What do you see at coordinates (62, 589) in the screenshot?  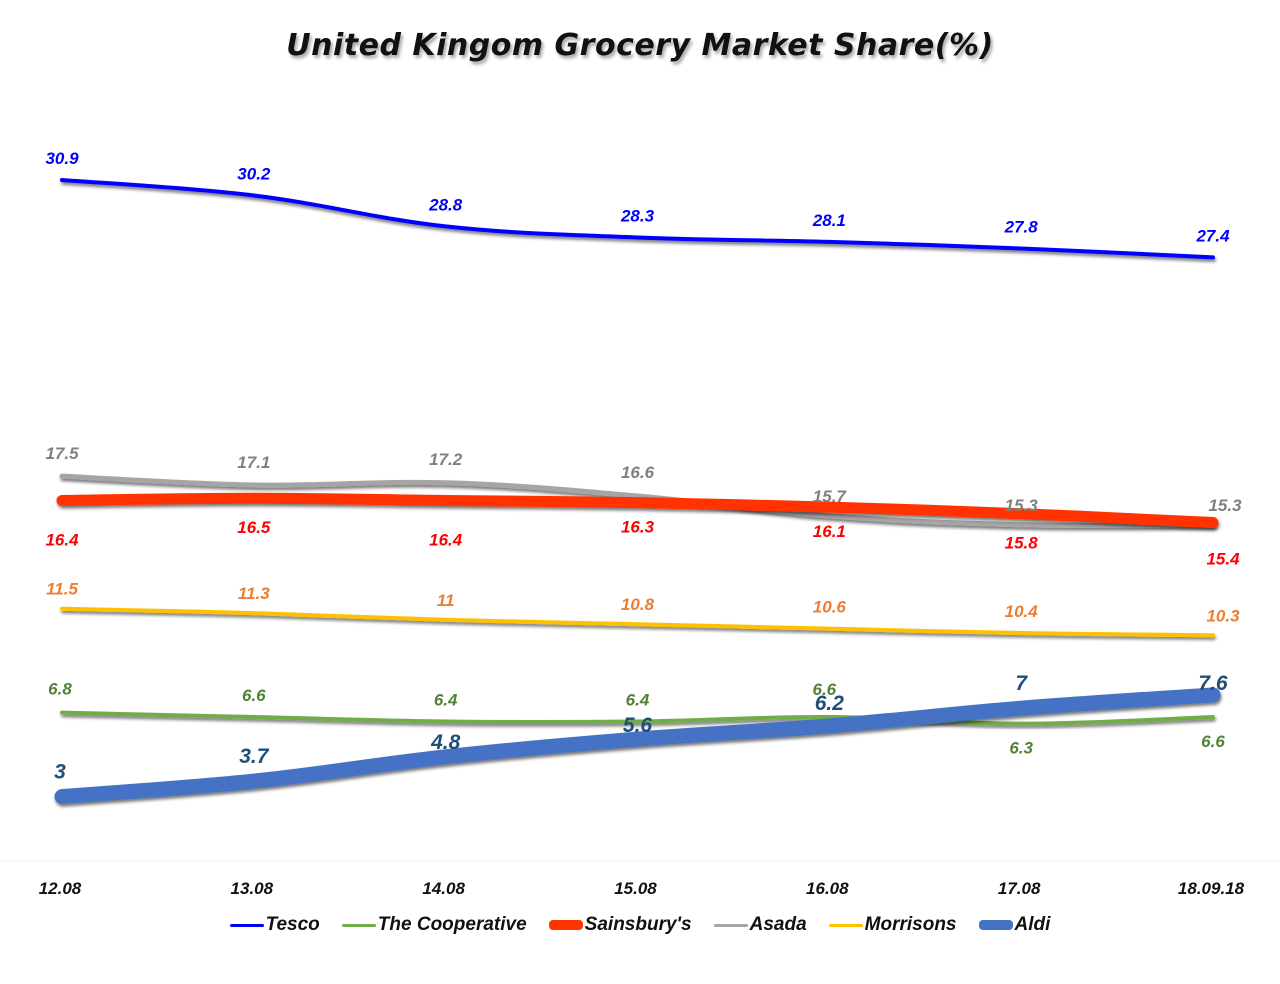 I see `data-label-morrisons: 11.5` at bounding box center [62, 589].